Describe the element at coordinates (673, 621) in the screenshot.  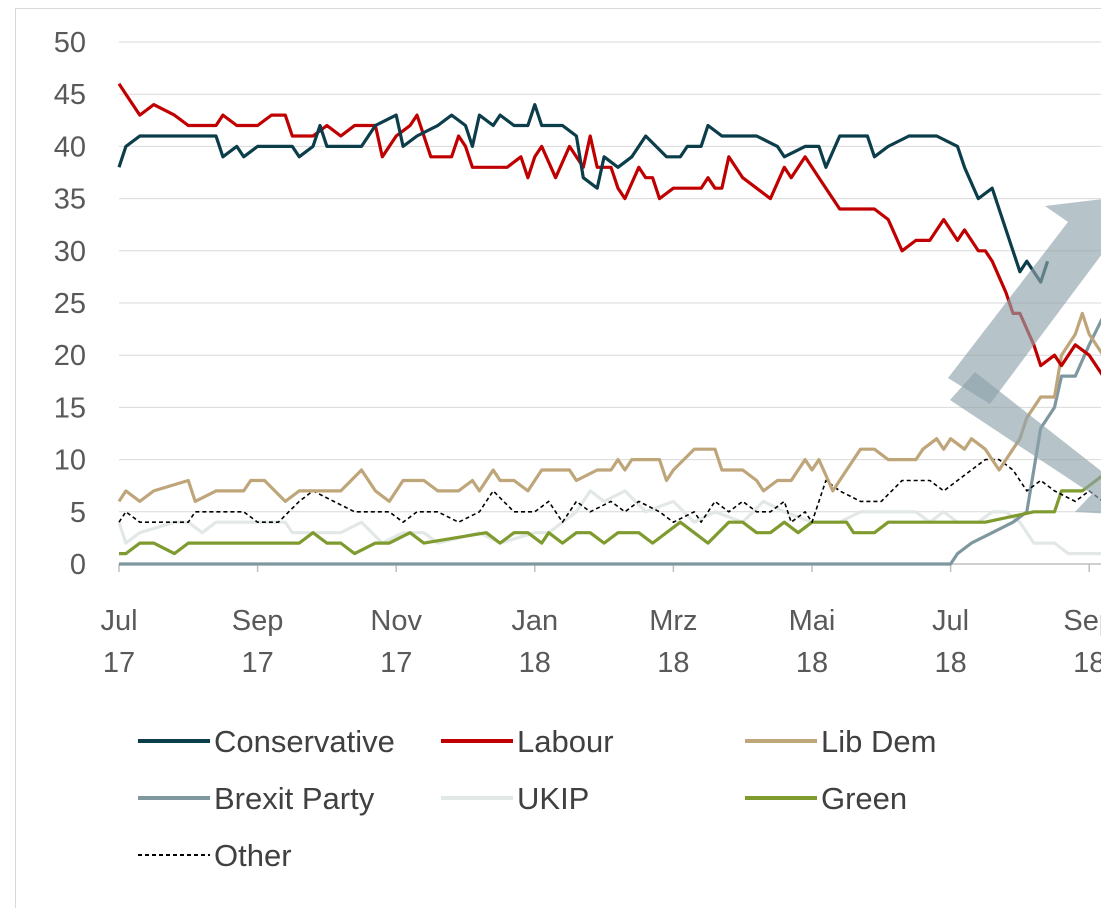
I see `x-tick-month: Mrz` at that location.